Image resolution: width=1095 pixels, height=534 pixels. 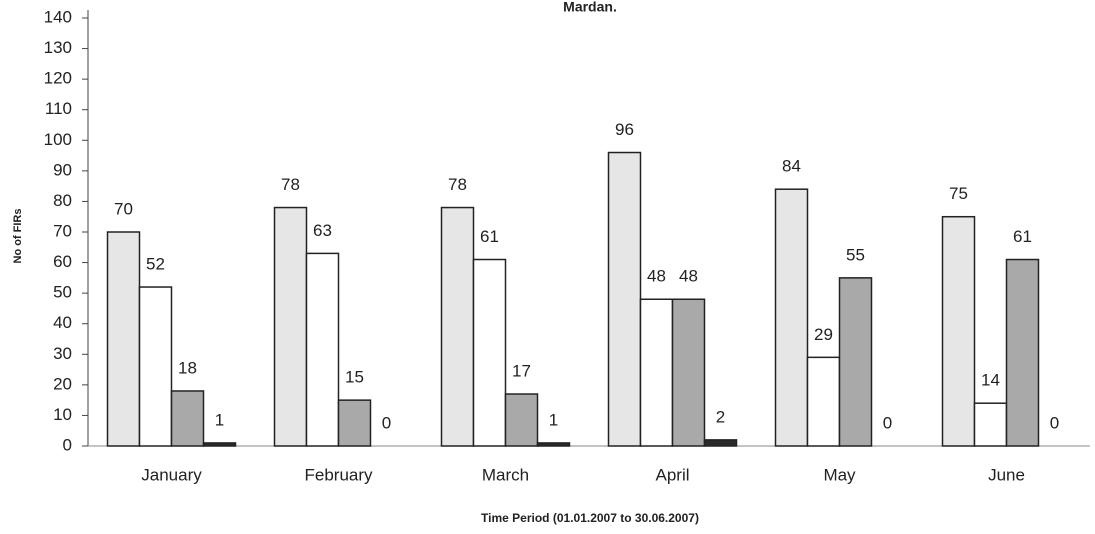 What do you see at coordinates (67, 444) in the screenshot?
I see `y-tick-label: 0` at bounding box center [67, 444].